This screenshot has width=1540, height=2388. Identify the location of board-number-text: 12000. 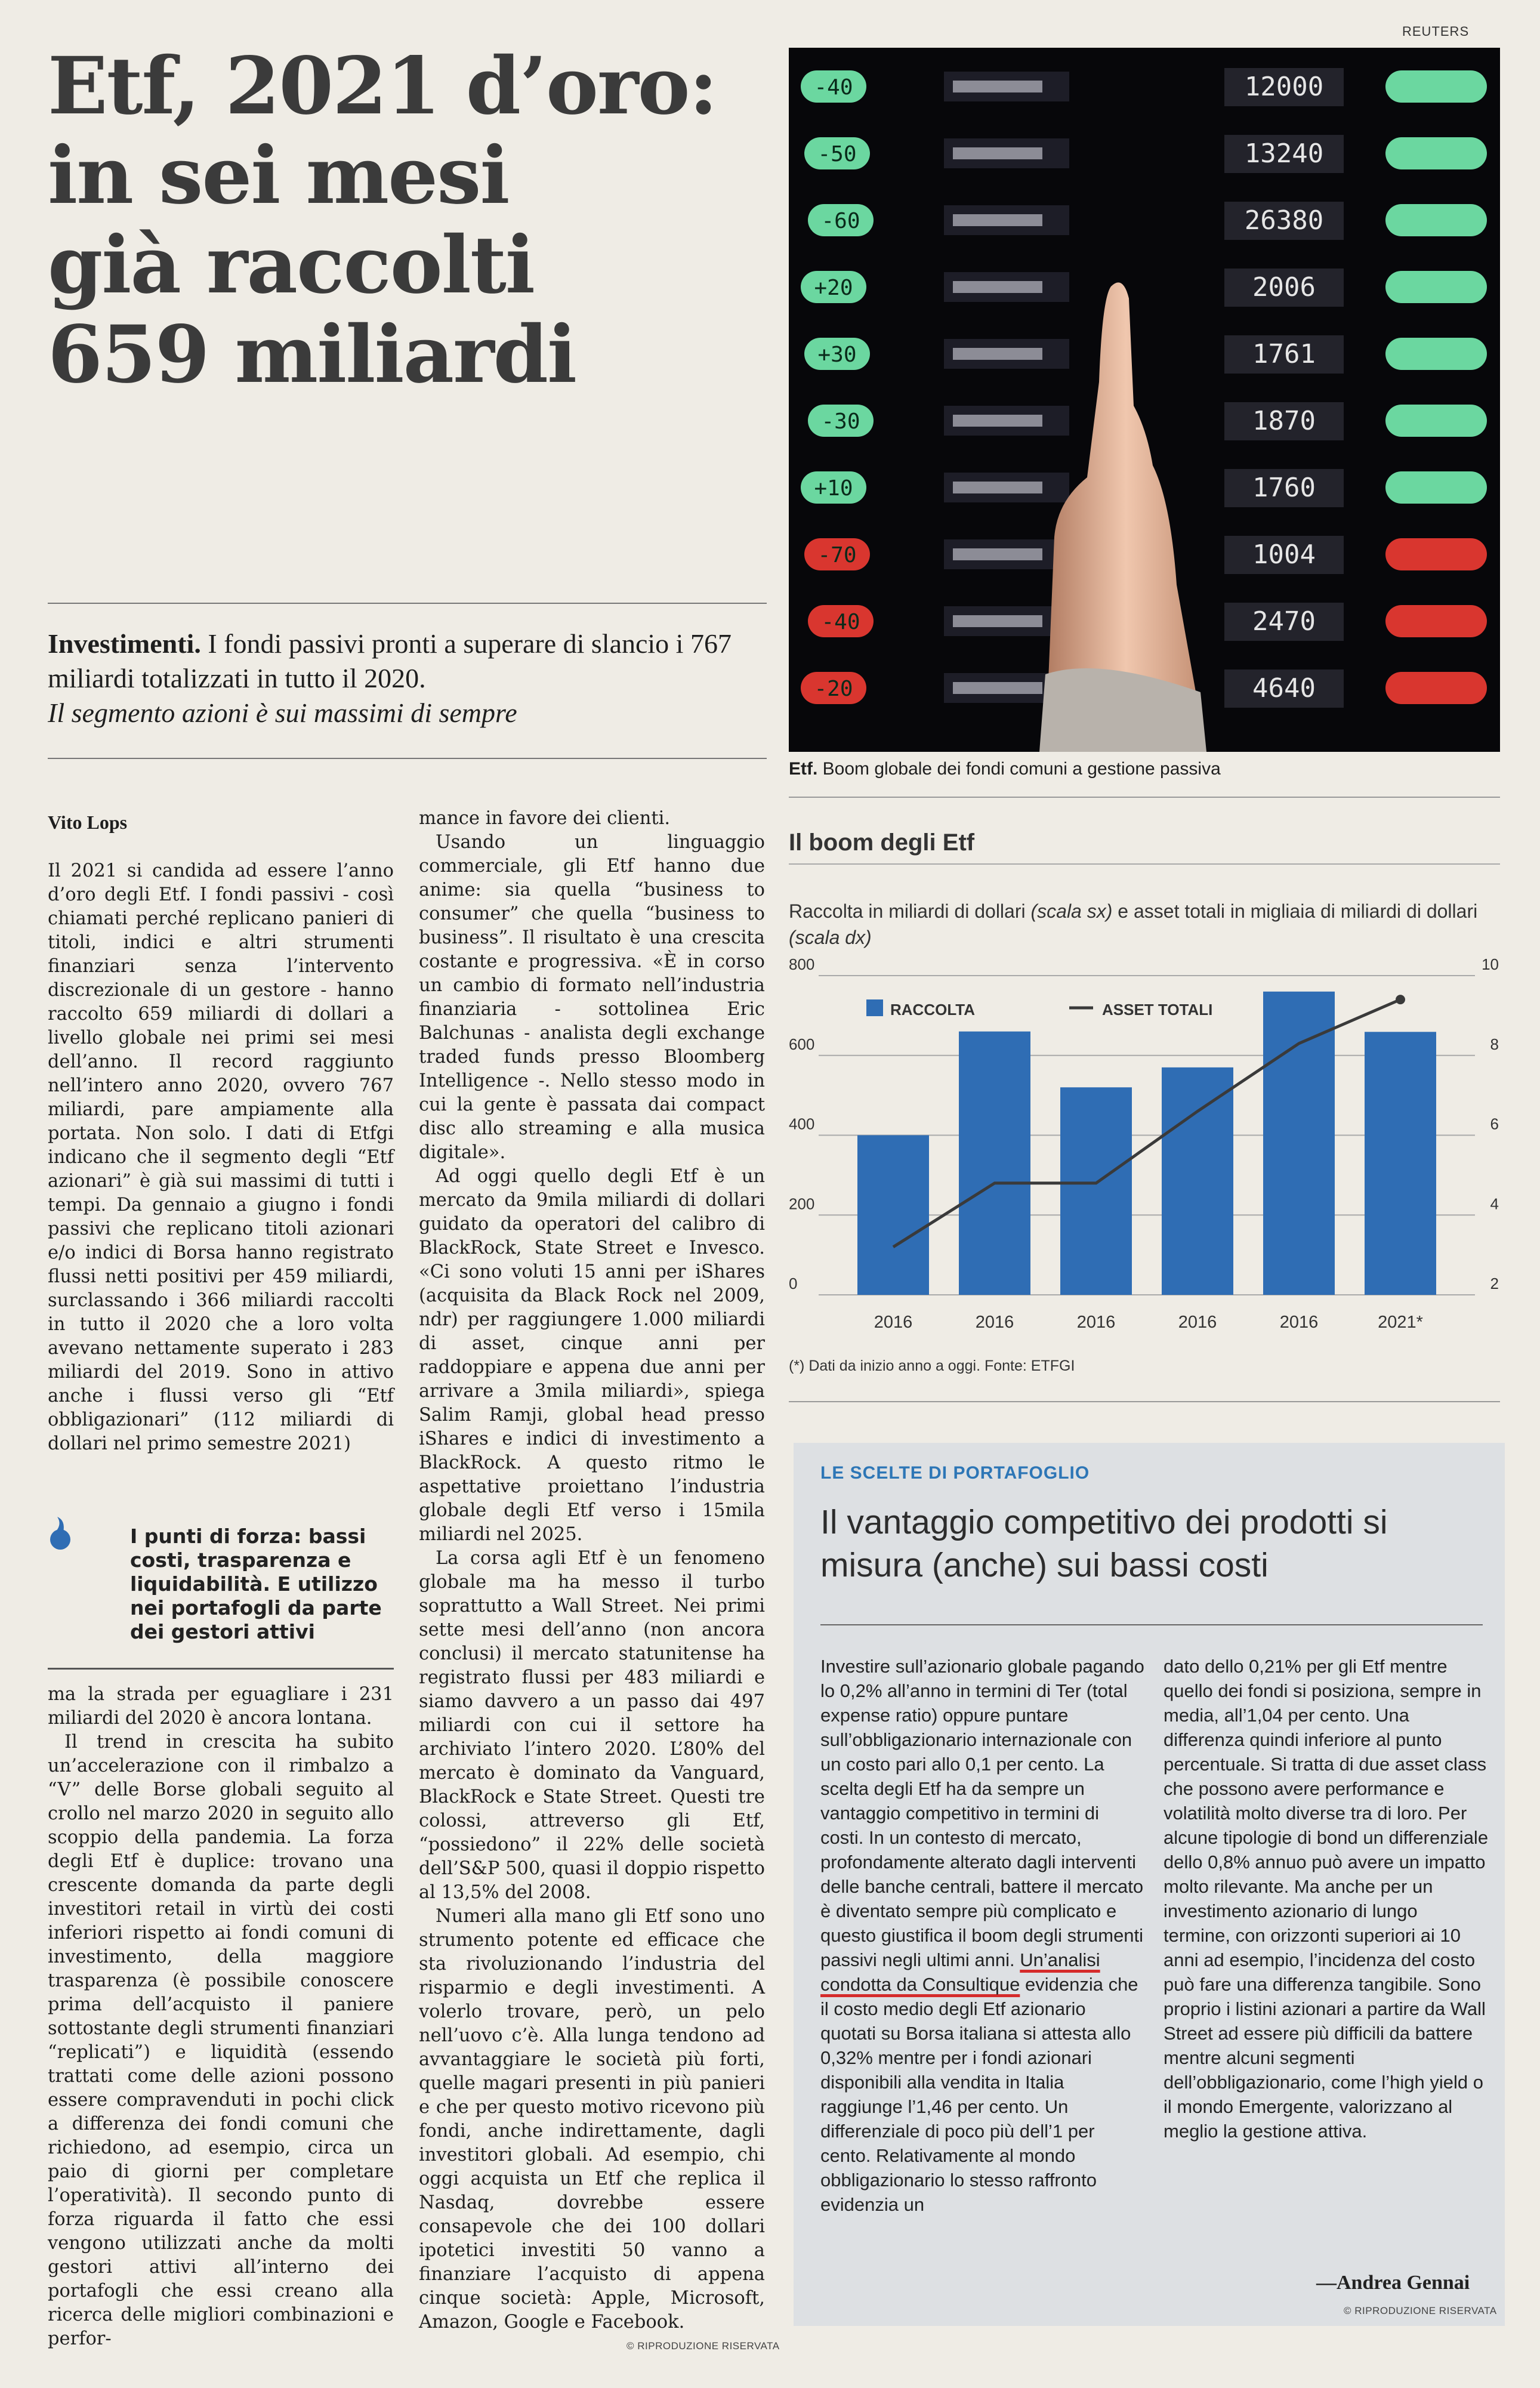
(1284, 87).